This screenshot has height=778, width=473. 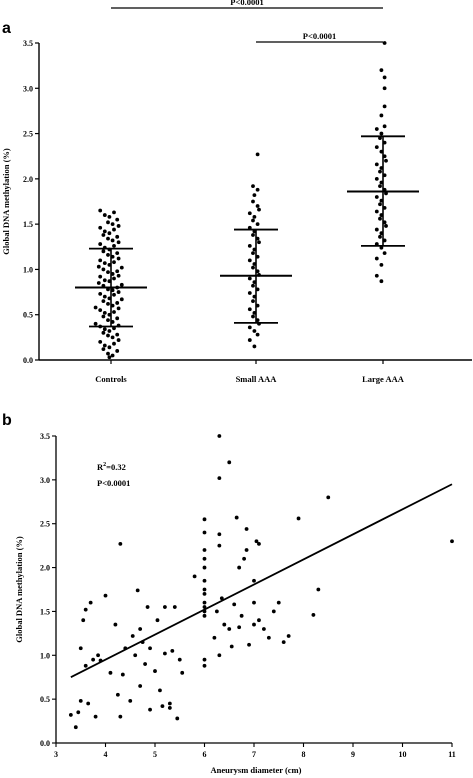 I want to click on panel-b-letter: b, so click(x=7, y=420).